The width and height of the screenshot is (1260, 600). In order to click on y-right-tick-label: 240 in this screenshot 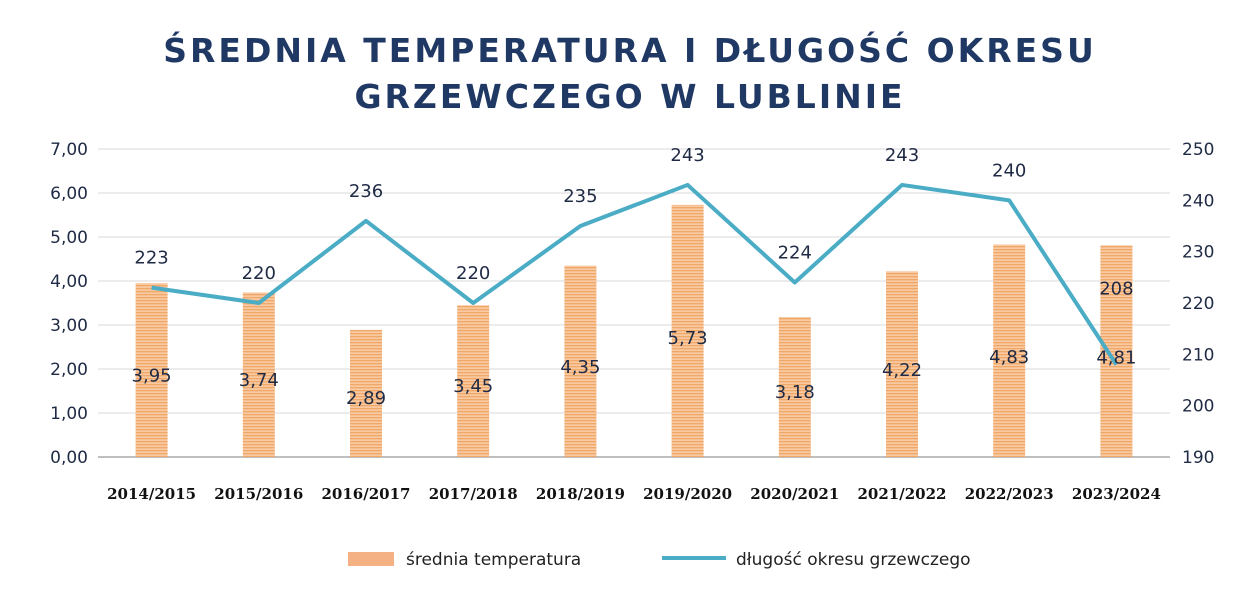, I will do `click(1198, 201)`.